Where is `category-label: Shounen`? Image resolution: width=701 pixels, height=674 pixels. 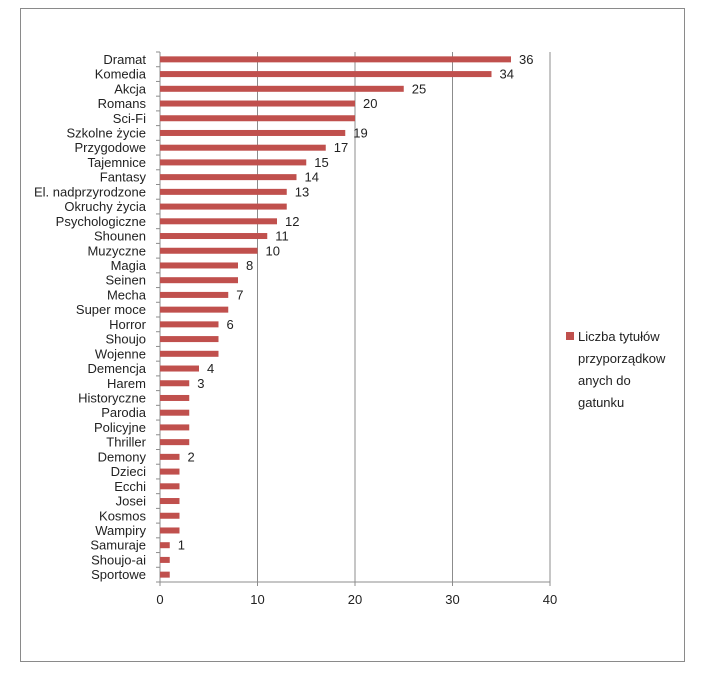 category-label: Shounen is located at coordinates (120, 236).